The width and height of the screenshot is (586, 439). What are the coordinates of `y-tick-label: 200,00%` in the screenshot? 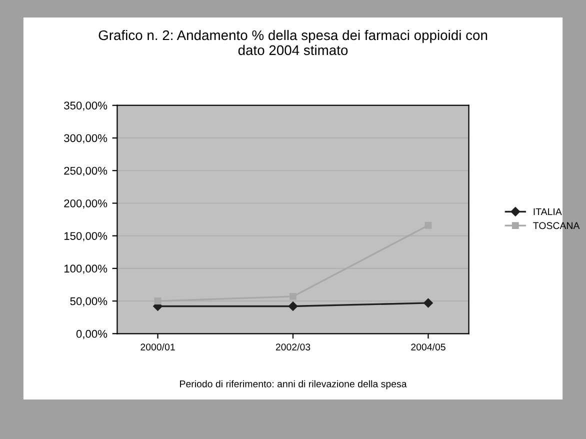 It's located at (86, 204).